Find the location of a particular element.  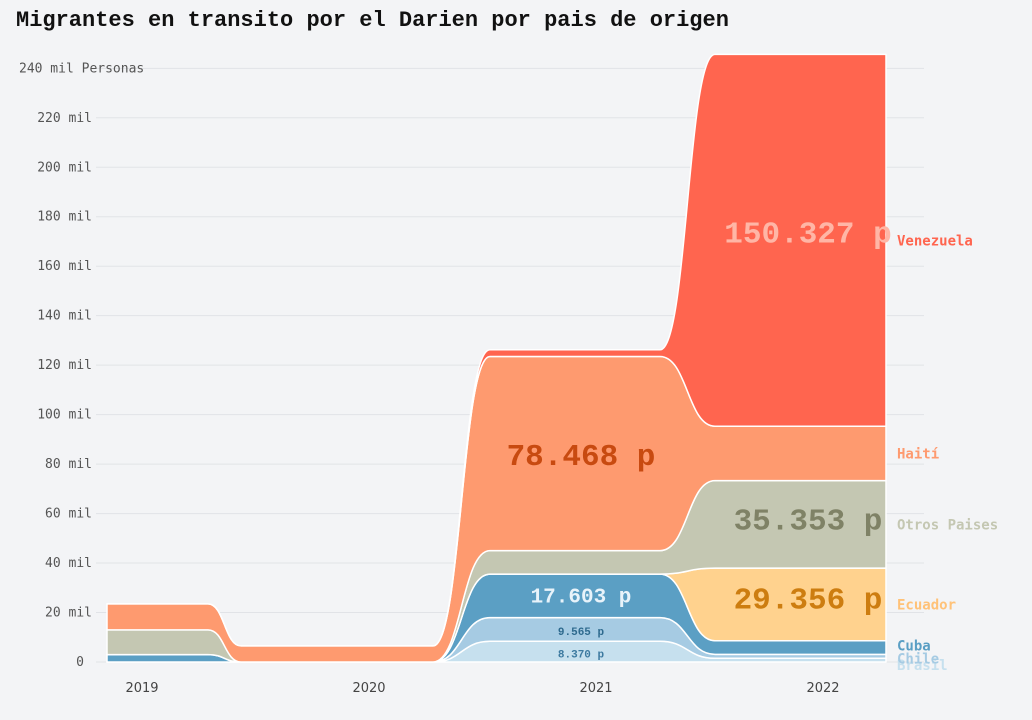

series-label-venezuela: Venezuela is located at coordinates (935, 241).